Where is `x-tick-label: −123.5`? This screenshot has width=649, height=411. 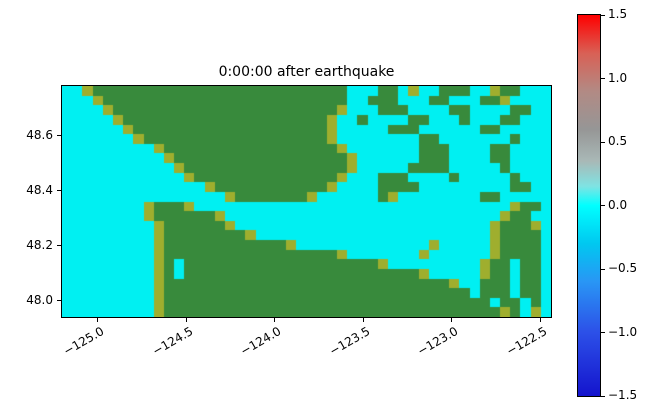
x-tick-label: −123.5 is located at coordinates (349, 341).